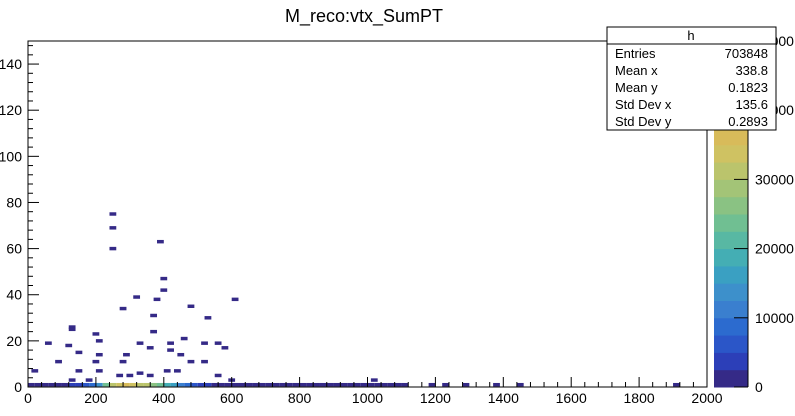 Image resolution: width=795 pixels, height=416 pixels. Describe the element at coordinates (643, 121) in the screenshot. I see `stats-label: Std Dev y` at that location.